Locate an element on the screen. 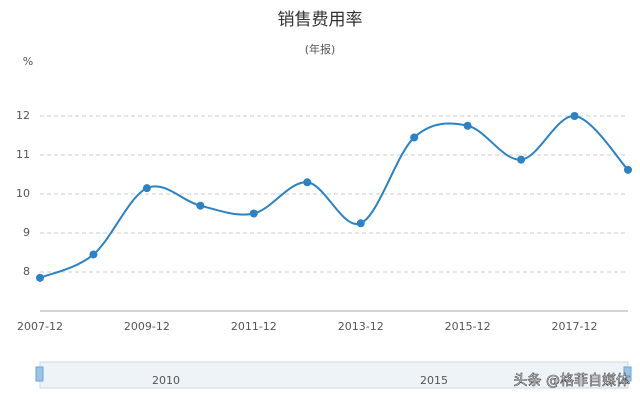 This screenshot has height=405, width=640. slider-label: 2015 is located at coordinates (434, 380).